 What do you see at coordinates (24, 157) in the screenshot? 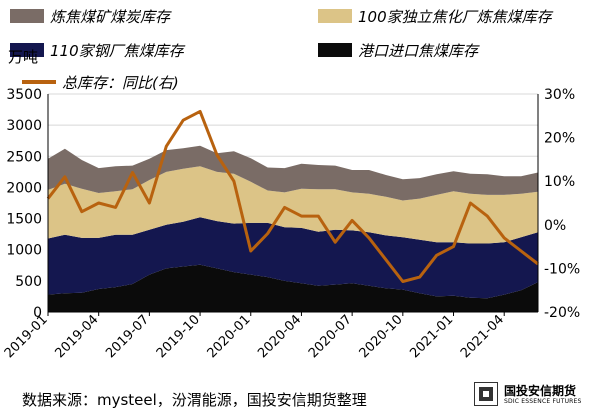
I see `y-tick-label-5: 2500` at bounding box center [24, 157].